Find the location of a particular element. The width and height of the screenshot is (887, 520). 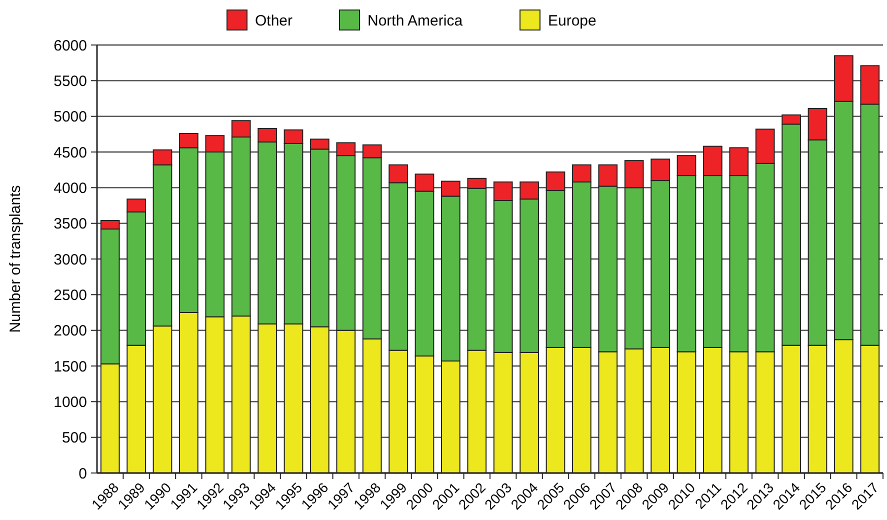

y-tick-label: 0 is located at coordinates (82, 473).